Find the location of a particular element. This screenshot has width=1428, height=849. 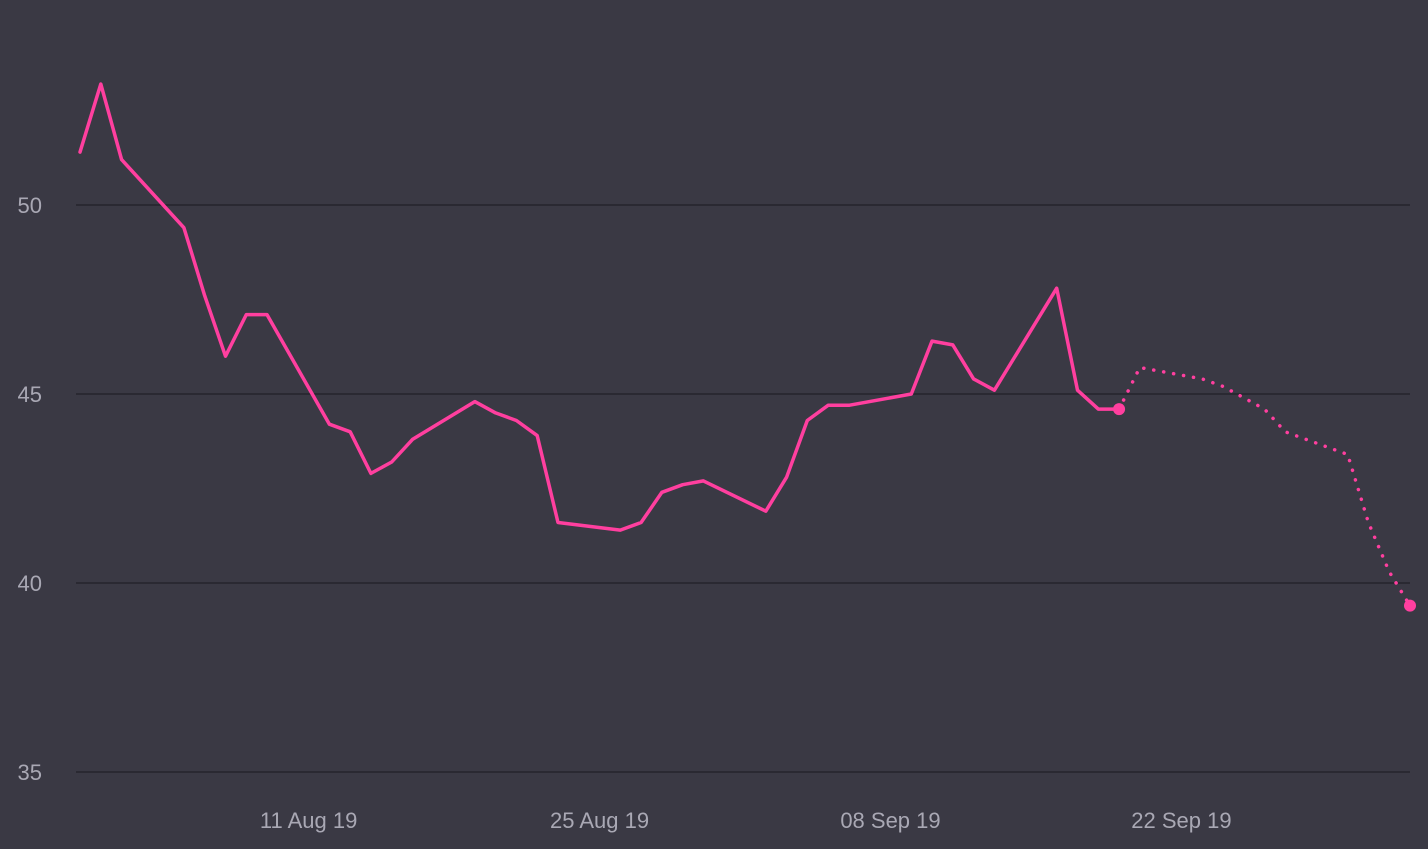

x-tick-label: 25 Aug 19 is located at coordinates (599, 820).